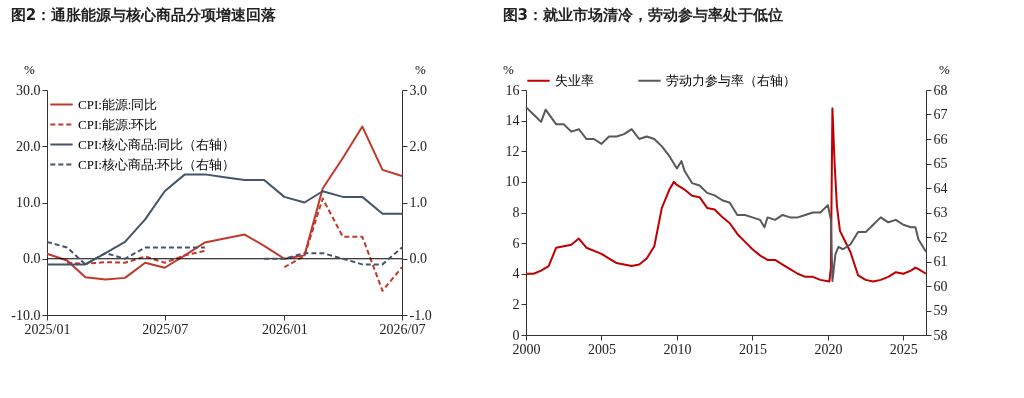 The height and width of the screenshot is (398, 1024). I want to click on x-tick-label: 2026/07, so click(402, 329).